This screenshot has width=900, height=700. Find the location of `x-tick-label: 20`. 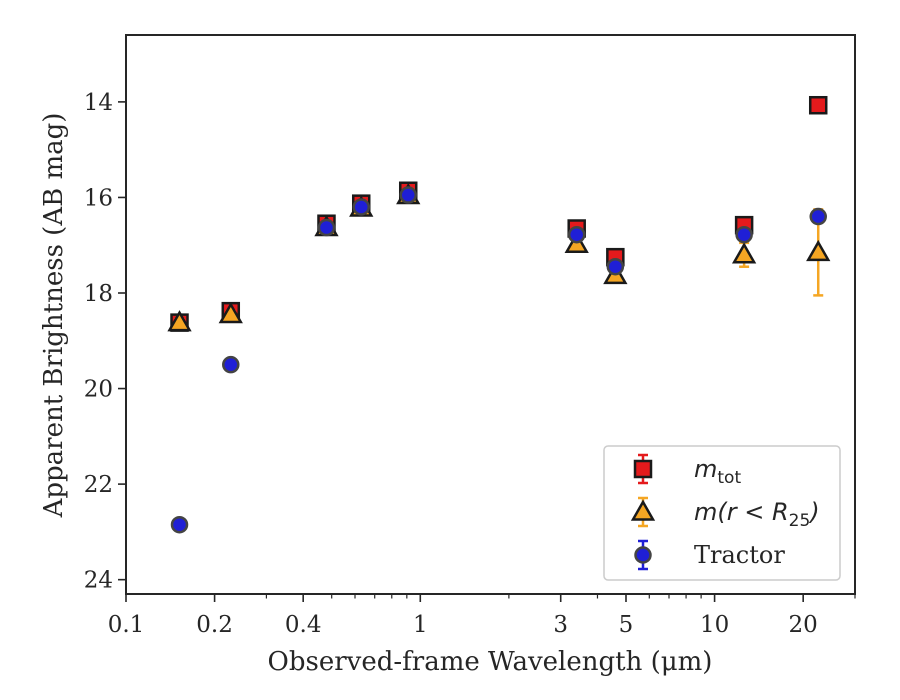

x-tick-label: 20 is located at coordinates (803, 625).